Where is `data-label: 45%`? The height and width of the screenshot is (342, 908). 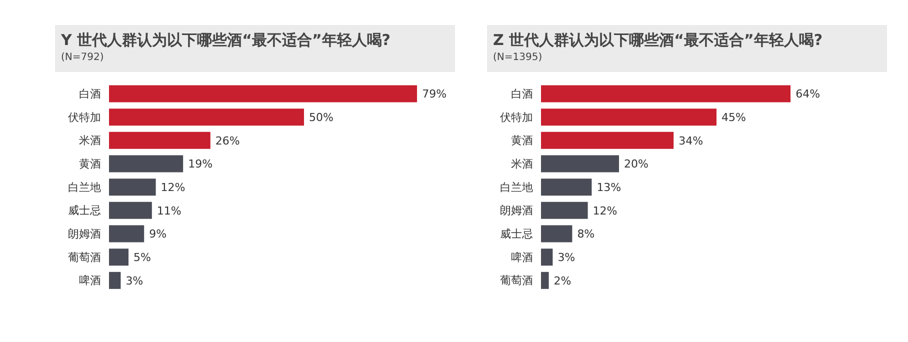
data-label: 45% is located at coordinates (734, 117).